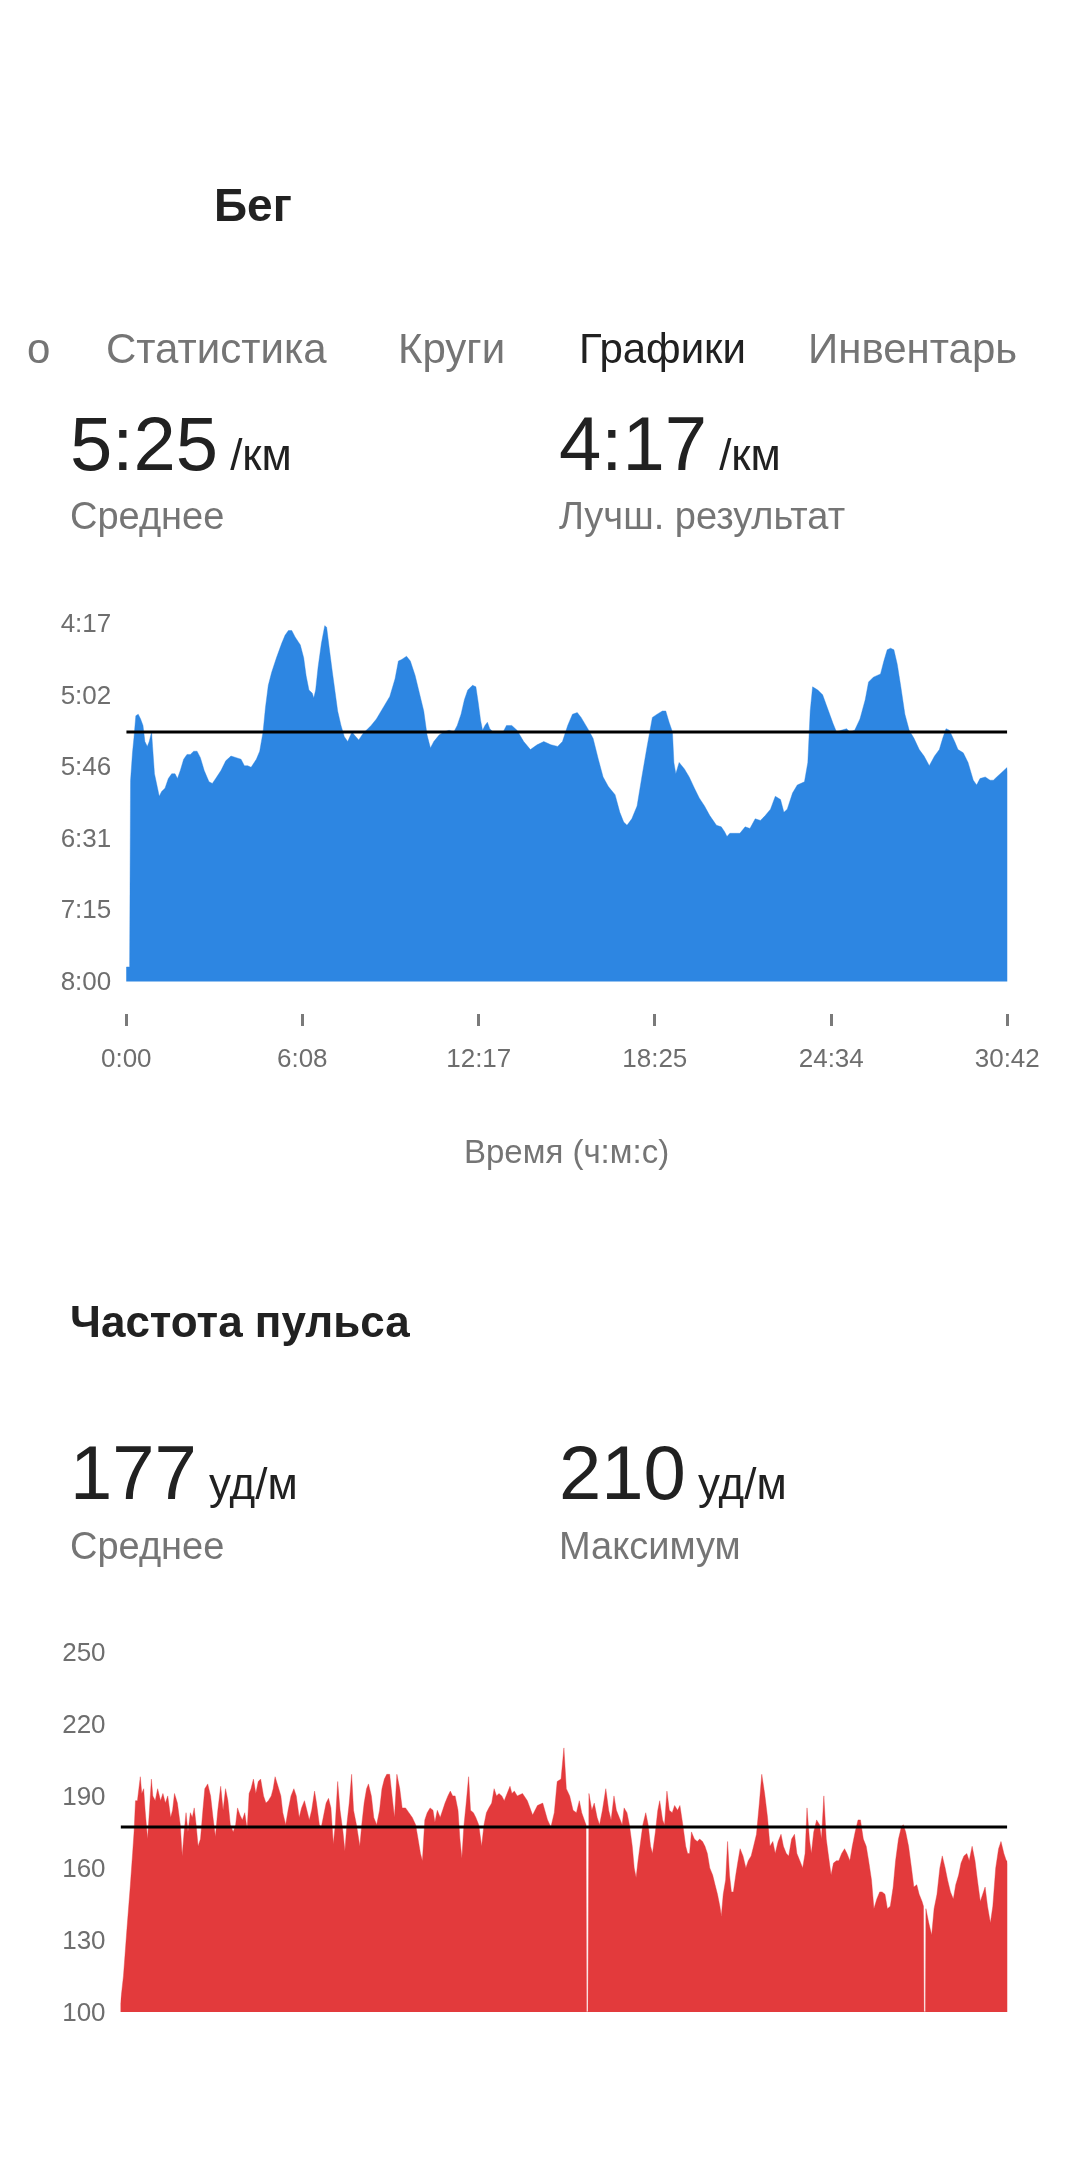 The height and width of the screenshot is (2160, 1080). Describe the element at coordinates (84, 1939) in the screenshot. I see `y-tick-label: 130` at that location.